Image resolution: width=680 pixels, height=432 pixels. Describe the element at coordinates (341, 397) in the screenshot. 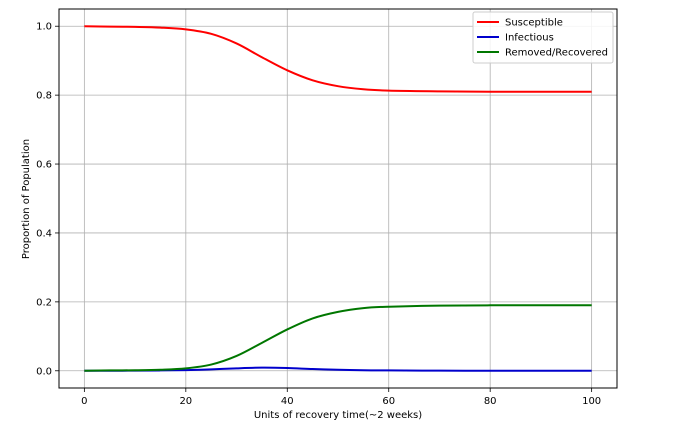

I see `x-axis-ticks: 0 20 40 60 80 100` at that location.